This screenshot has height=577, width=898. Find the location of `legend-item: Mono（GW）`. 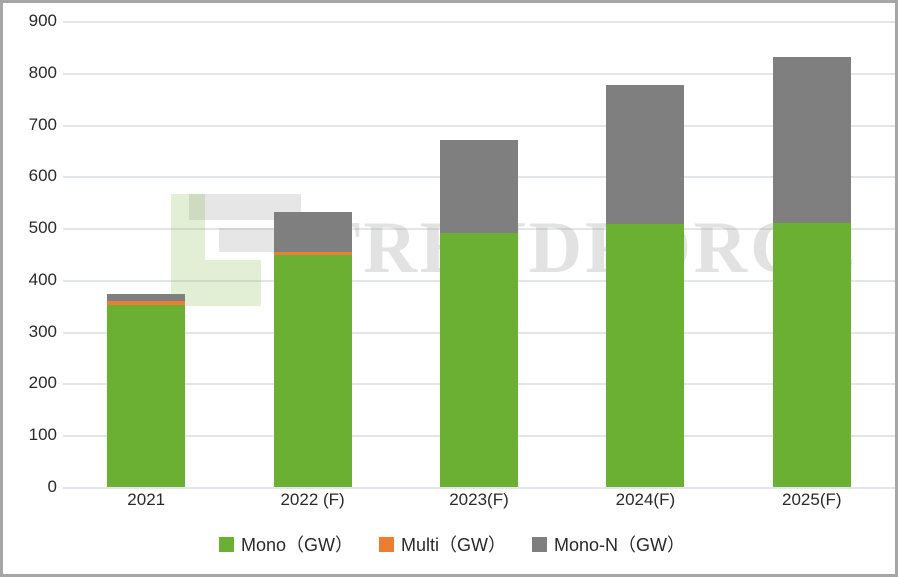

legend-item: Mono（GW） is located at coordinates (285, 544).